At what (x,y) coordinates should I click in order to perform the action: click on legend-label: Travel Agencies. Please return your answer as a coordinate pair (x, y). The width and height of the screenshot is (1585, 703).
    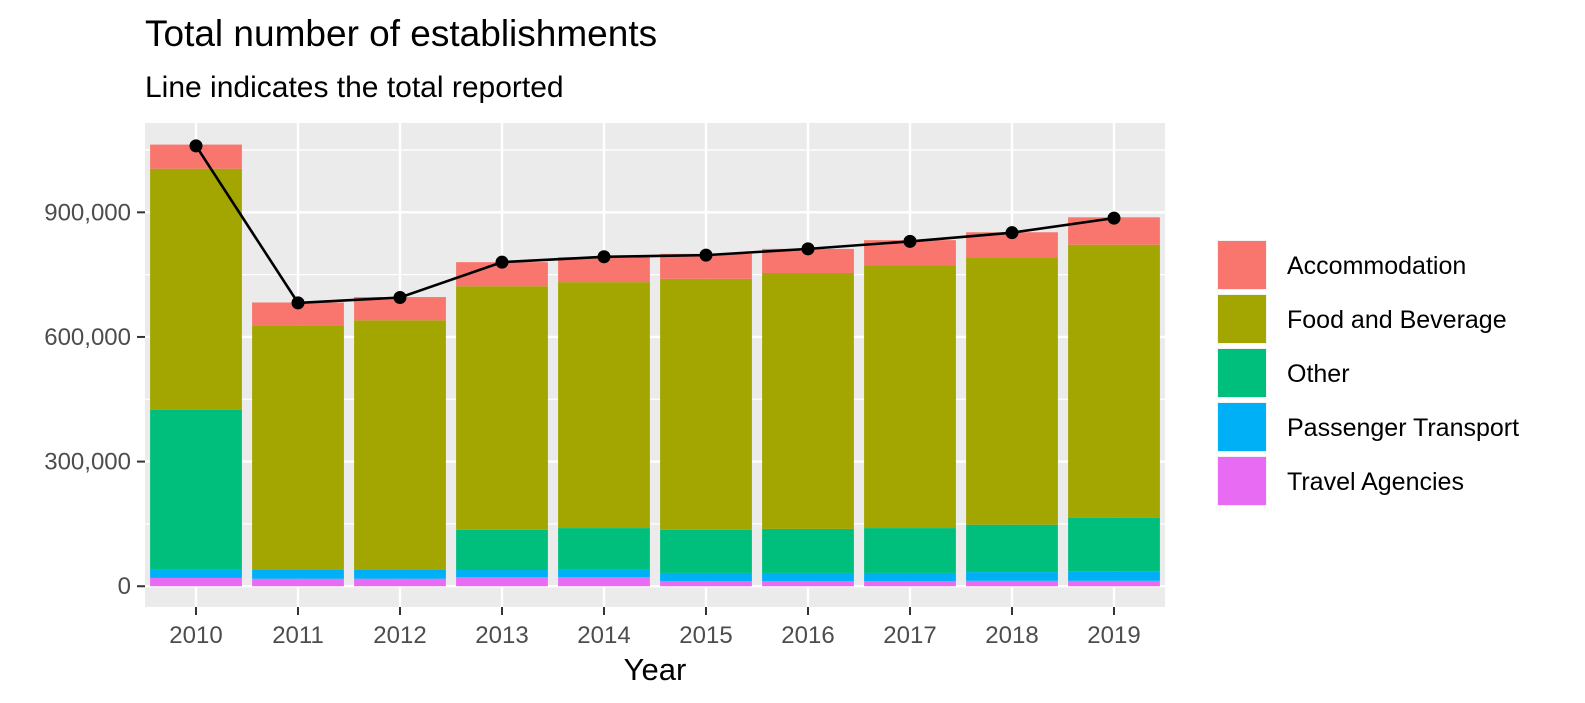
    Looking at the image, I should click on (1375, 482).